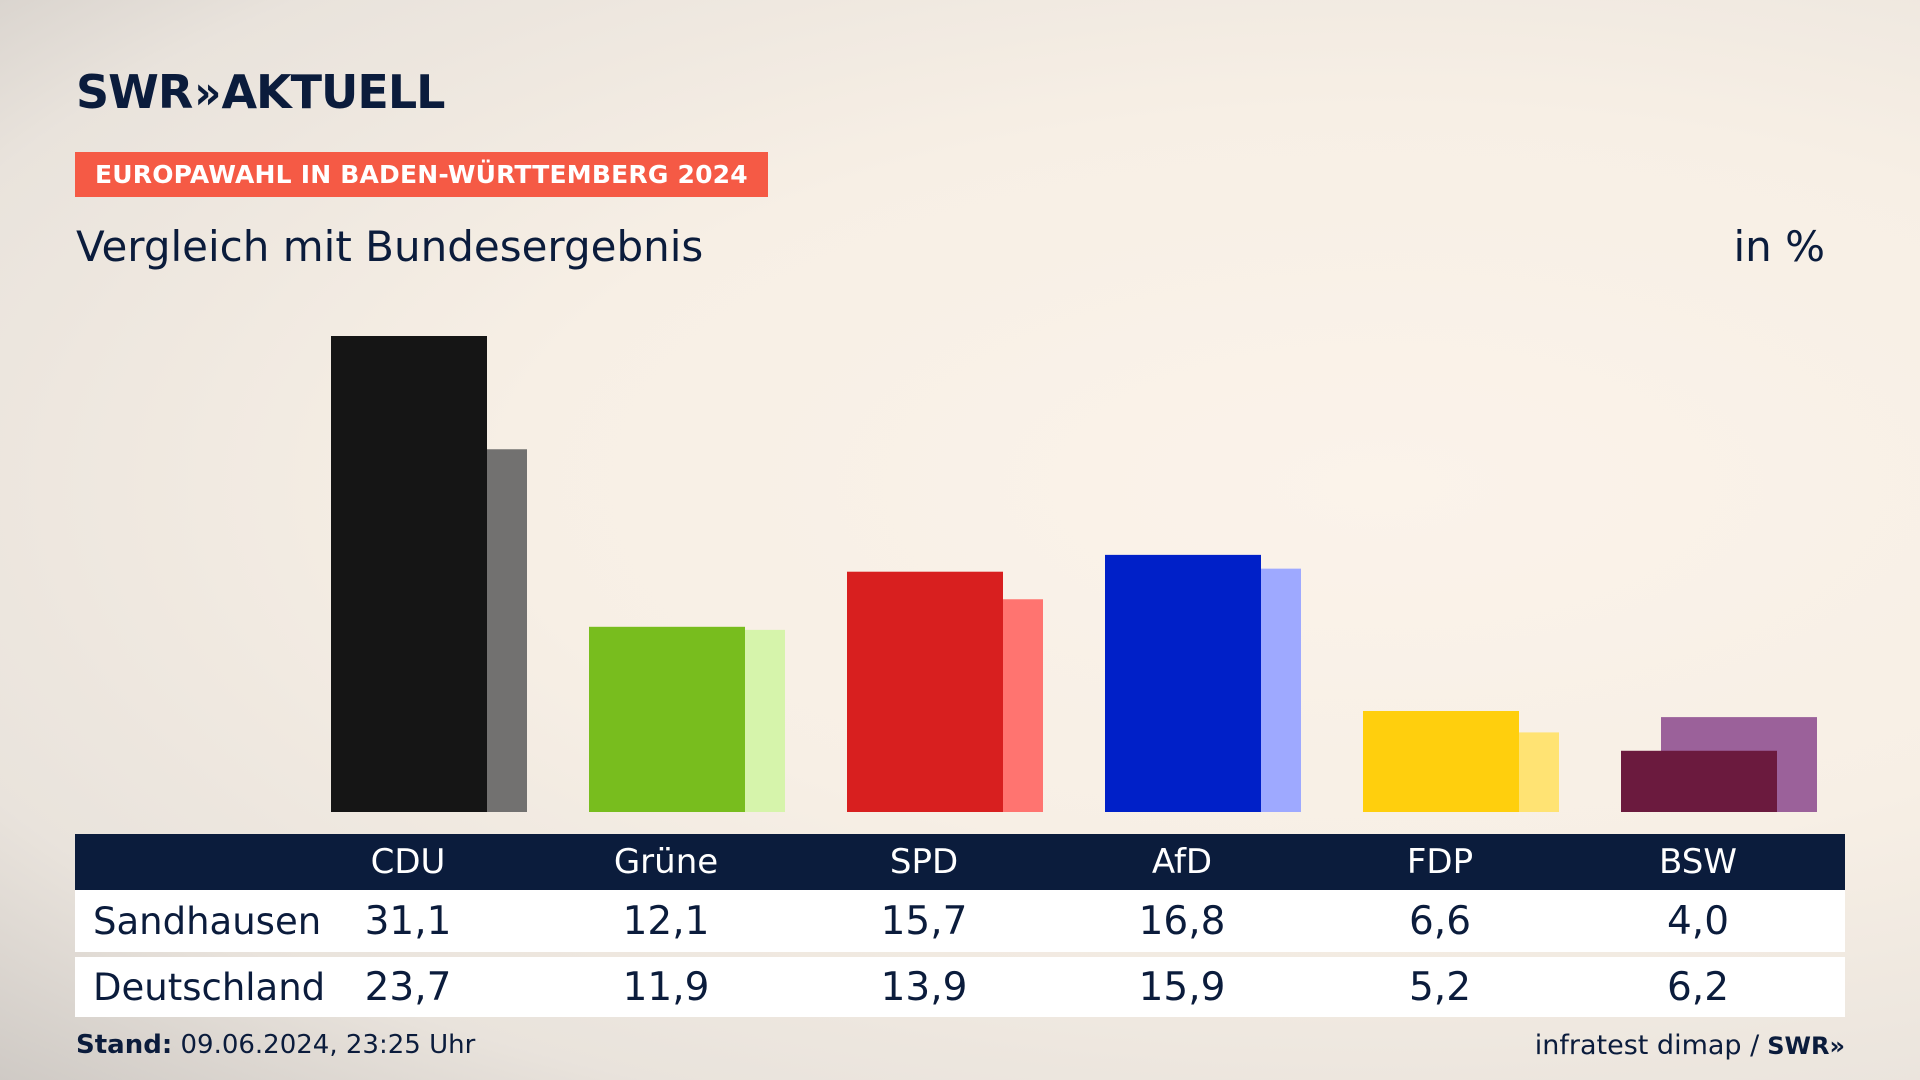  What do you see at coordinates (1440, 987) in the screenshot?
I see `table-cell: 5,2` at bounding box center [1440, 987].